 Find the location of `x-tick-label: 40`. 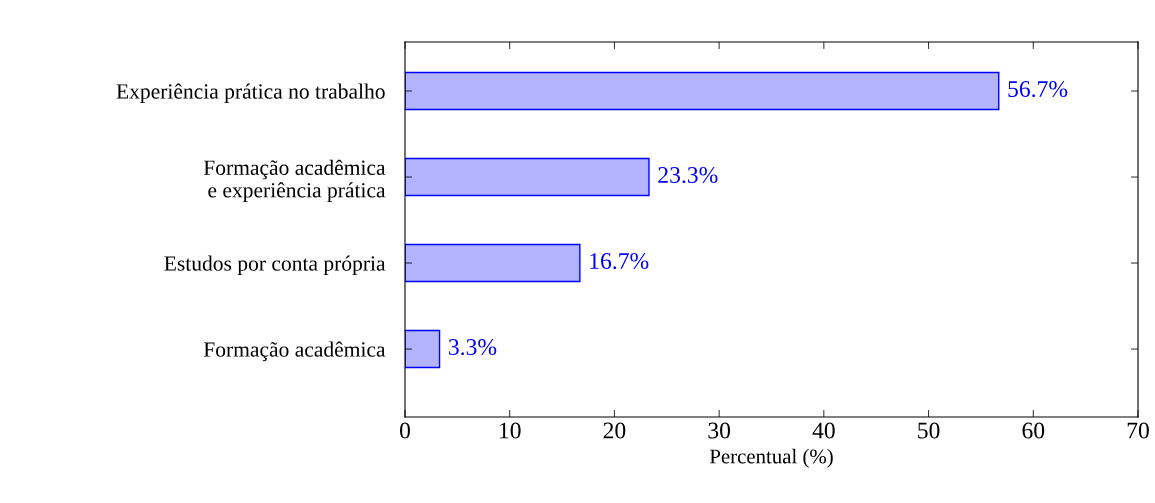

x-tick-label: 40 is located at coordinates (823, 430).